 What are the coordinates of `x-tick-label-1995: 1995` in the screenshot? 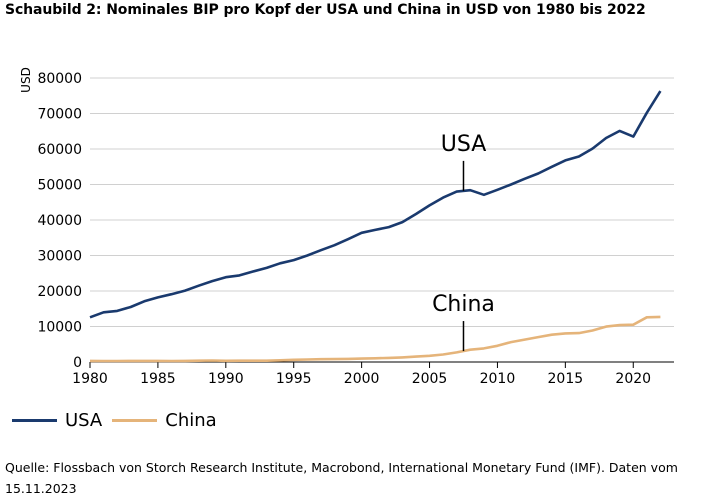 It's located at (294, 379).